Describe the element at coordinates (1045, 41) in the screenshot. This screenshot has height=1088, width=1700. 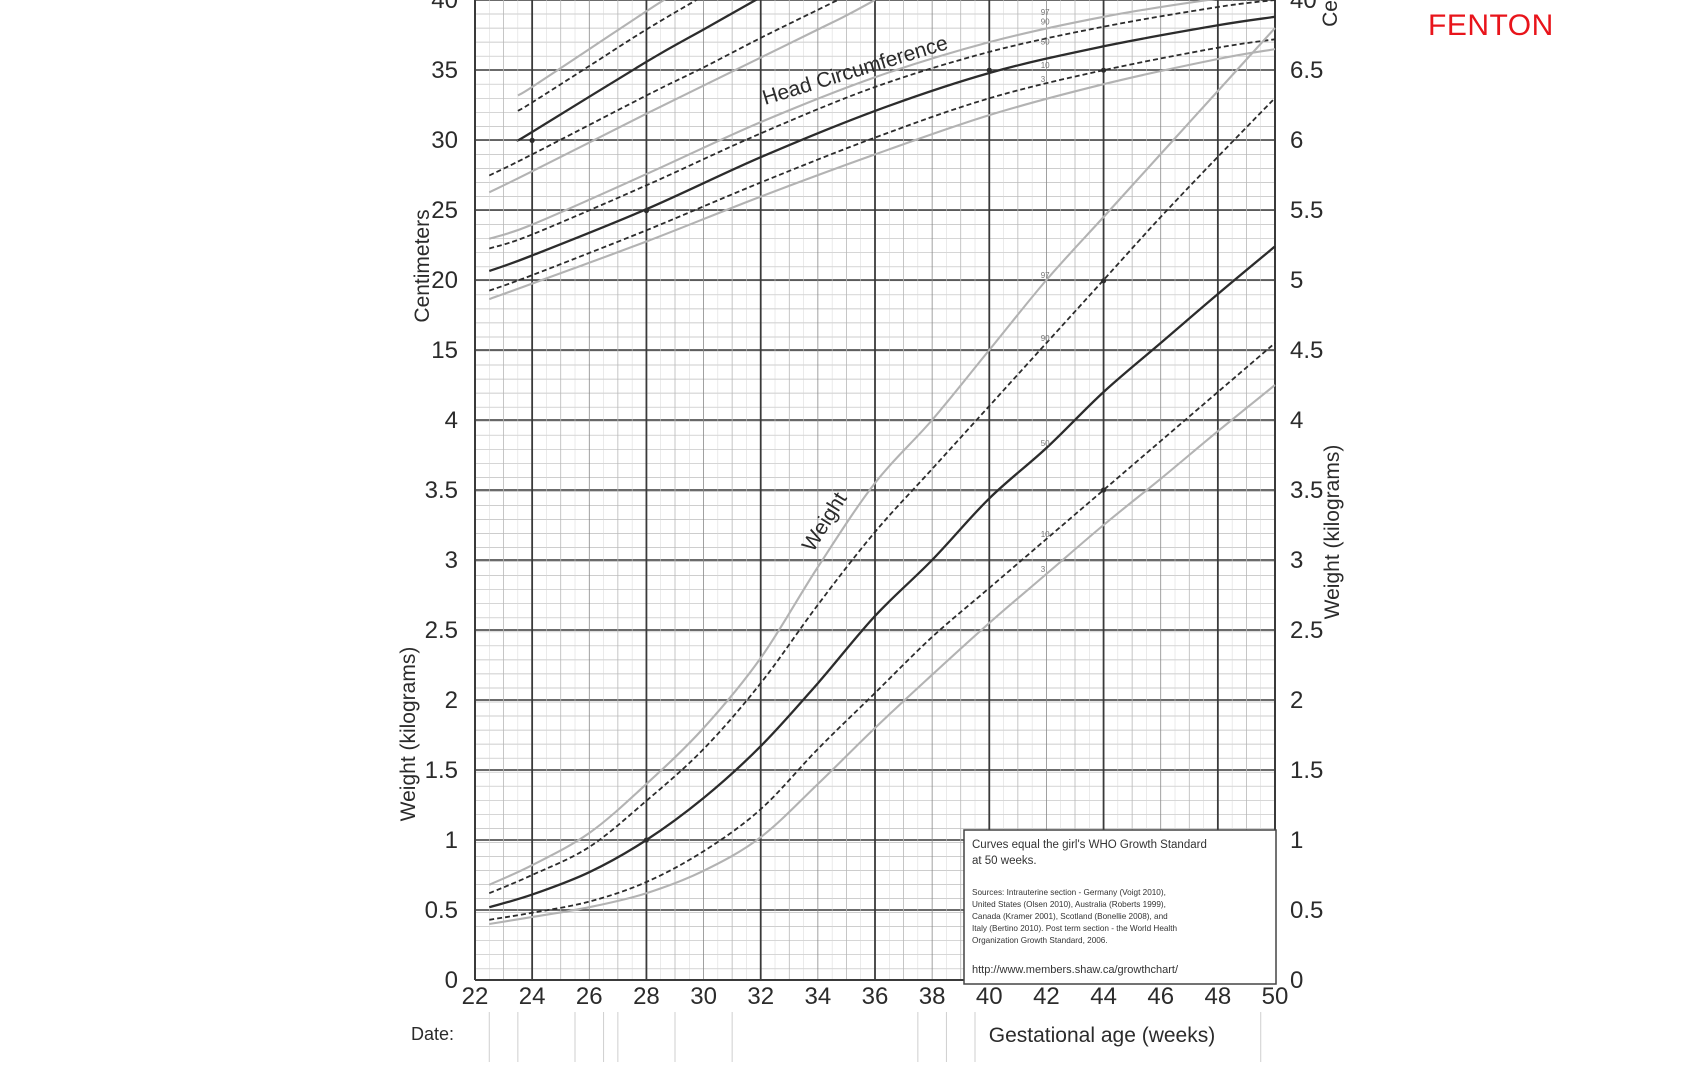
I see `head-percentile-tag: 50` at that location.